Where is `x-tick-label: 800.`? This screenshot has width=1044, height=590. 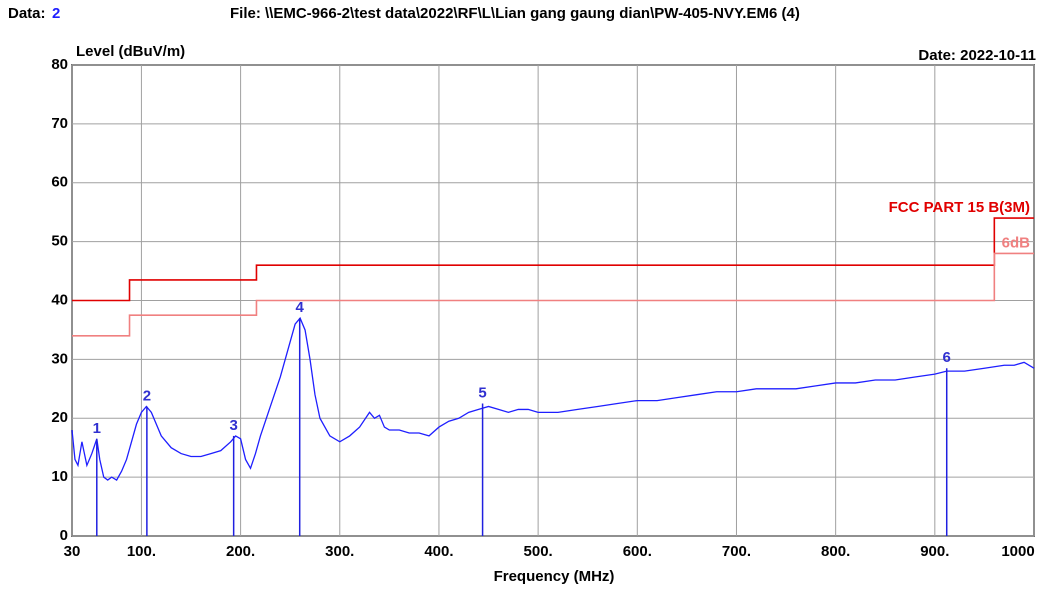 x-tick-label: 800. is located at coordinates (835, 551).